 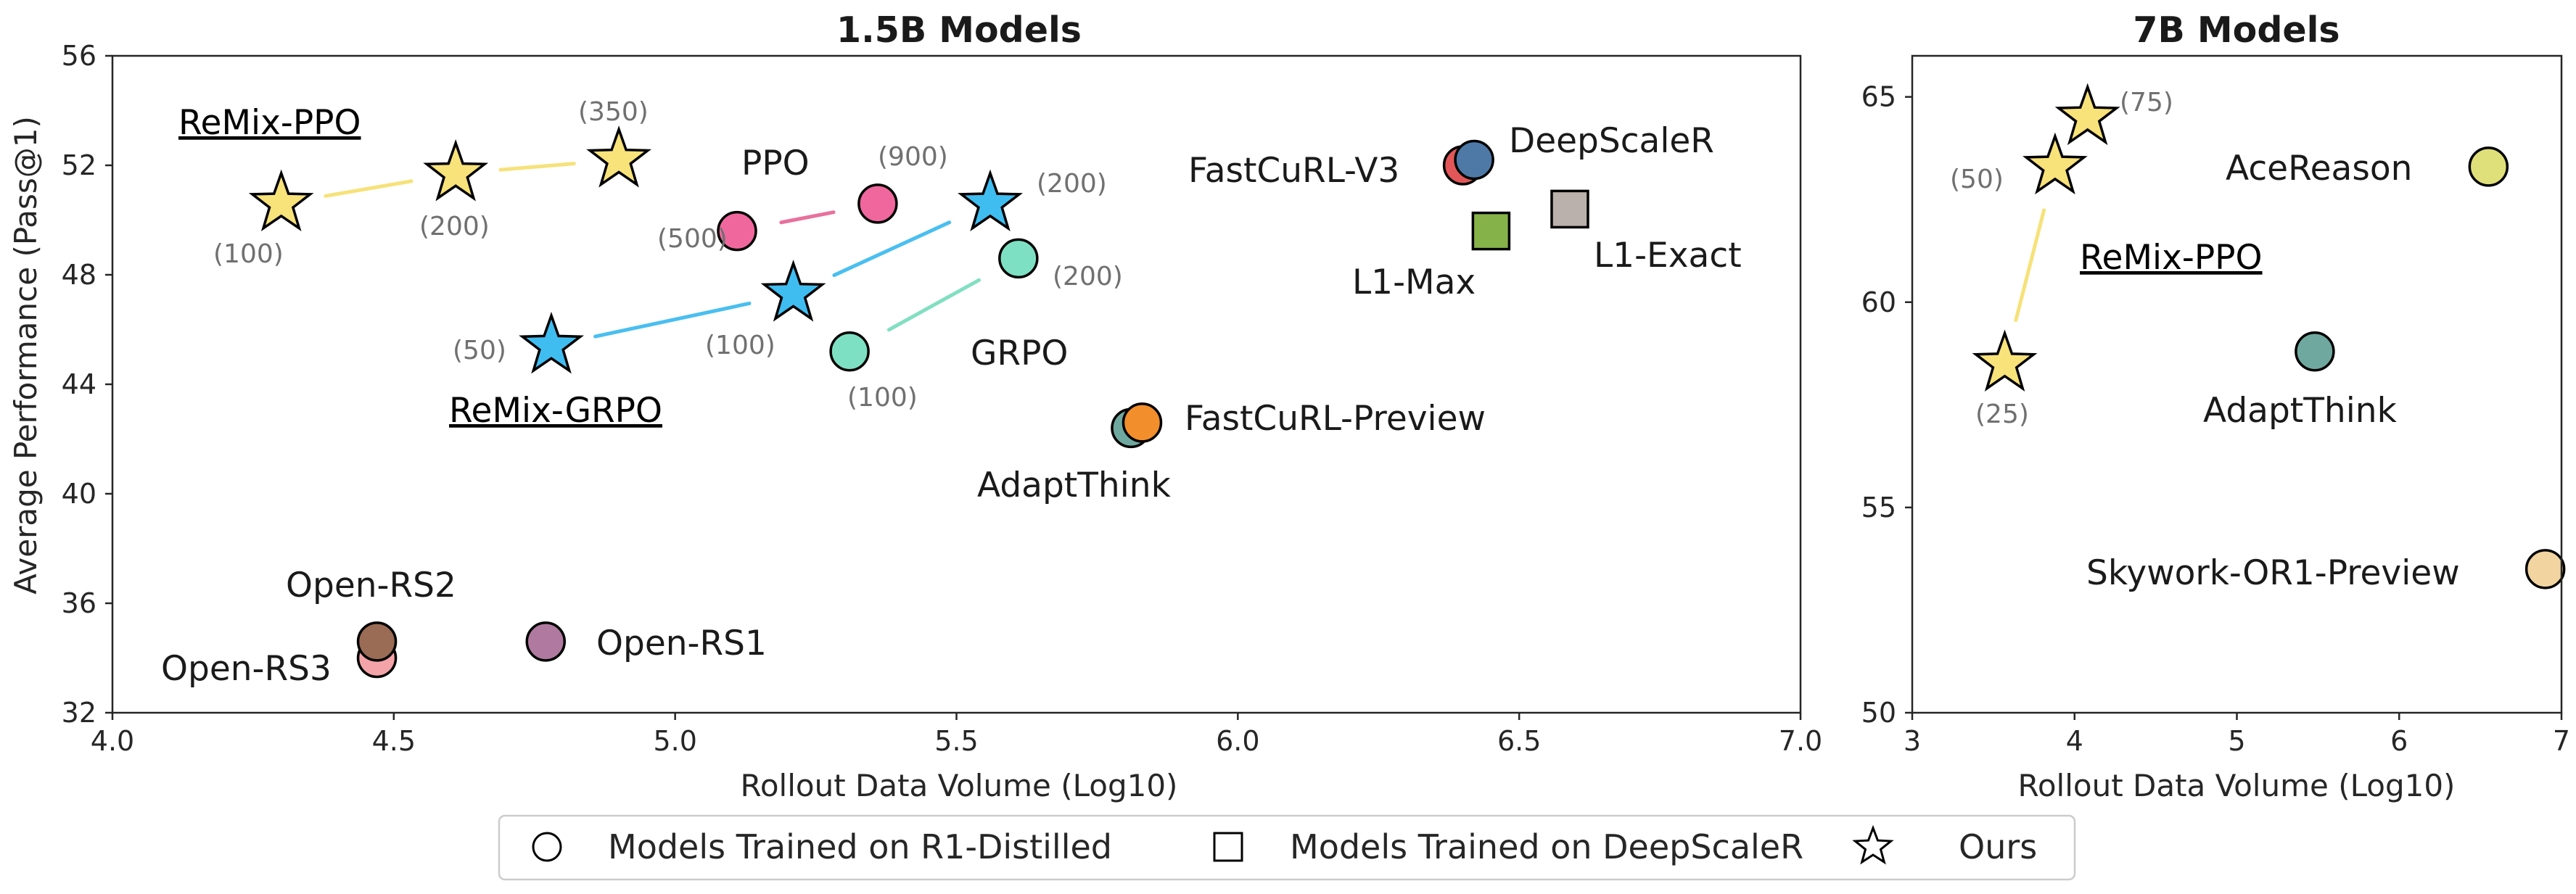 What do you see at coordinates (1474, 160) in the screenshot?
I see `marker-deepscaler` at bounding box center [1474, 160].